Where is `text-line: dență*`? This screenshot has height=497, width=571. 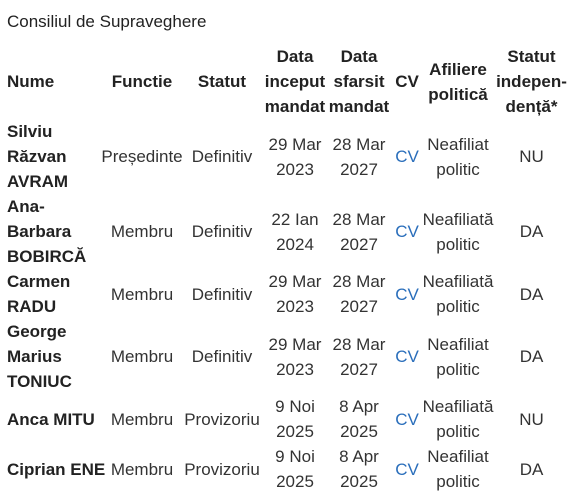
text-line: dență* is located at coordinates (531, 106).